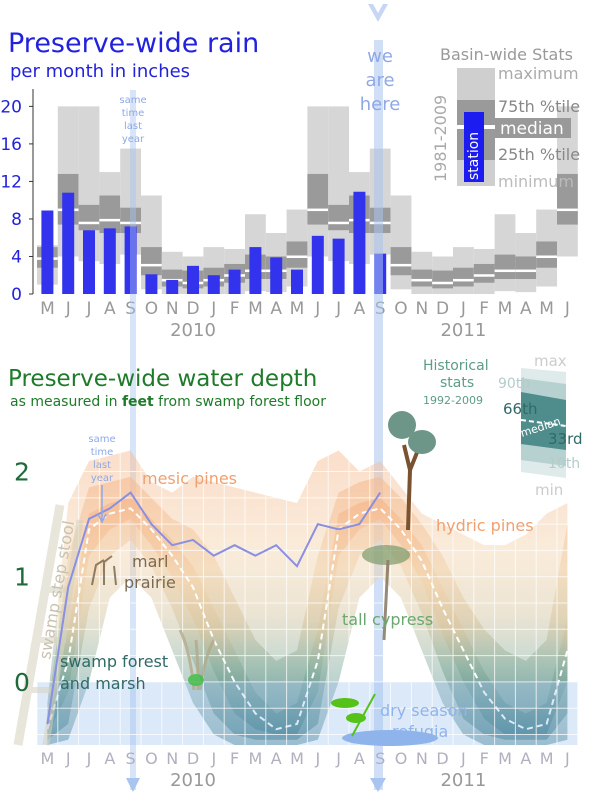 This screenshot has height=804, width=596. Describe the element at coordinates (110, 309) in the screenshot. I see `rain-xtick-label: A` at that location.